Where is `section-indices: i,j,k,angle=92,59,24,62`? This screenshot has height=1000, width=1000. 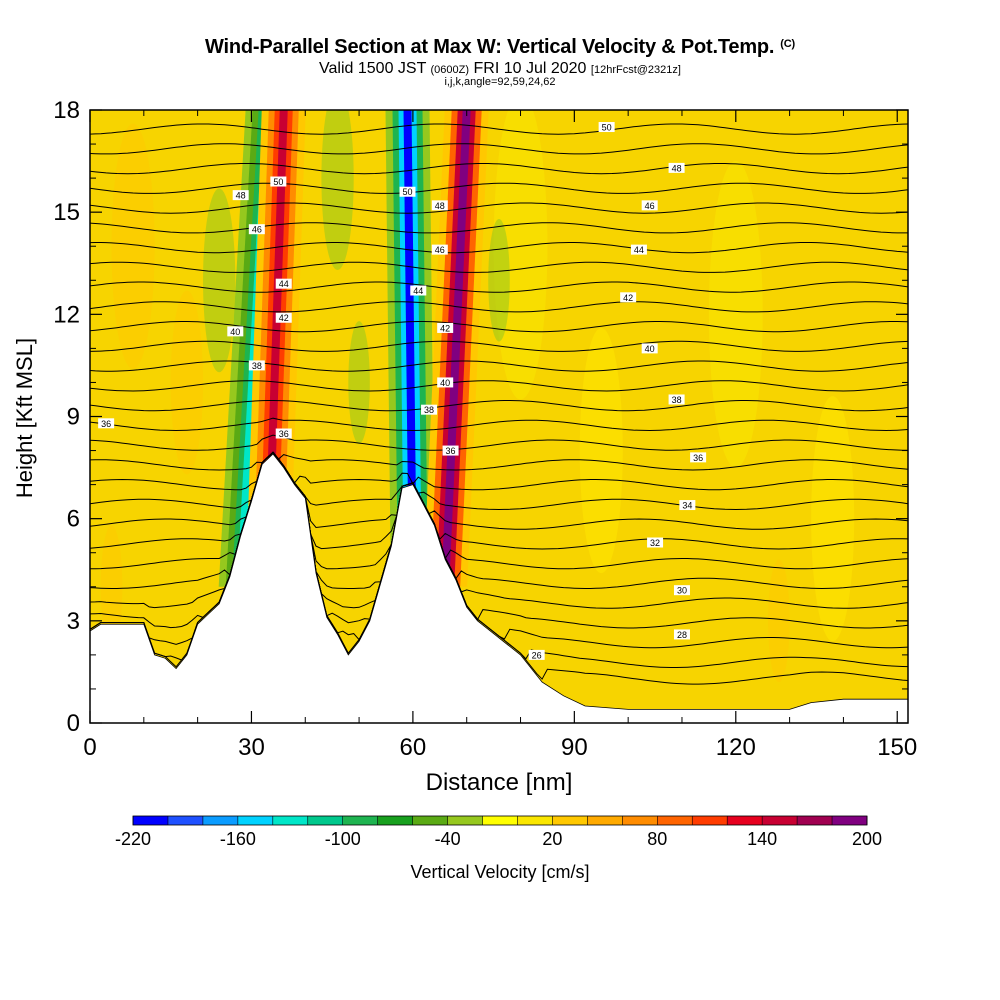
section-indices: i,j,k,angle=92,59,24,62 is located at coordinates (500, 82).